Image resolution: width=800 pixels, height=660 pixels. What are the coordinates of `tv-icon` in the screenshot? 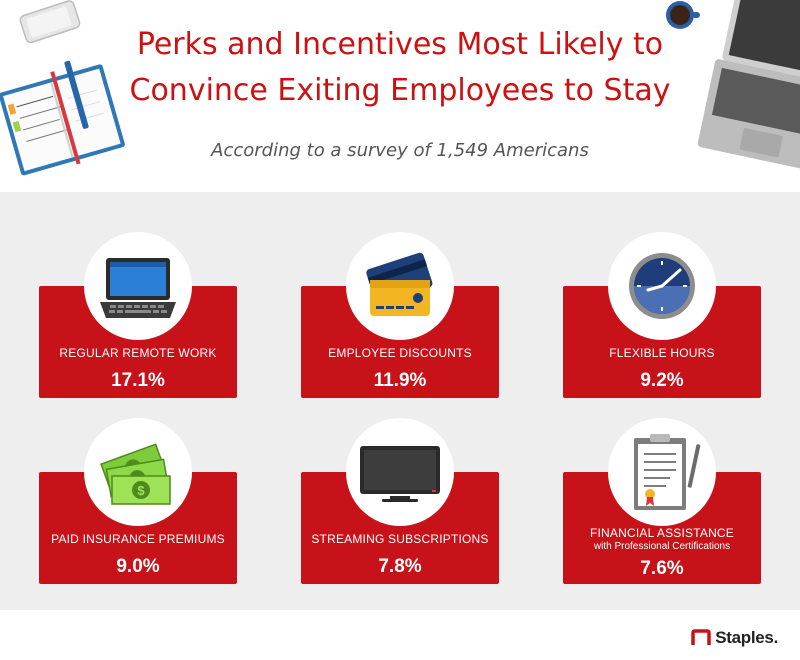 It's located at (400, 474).